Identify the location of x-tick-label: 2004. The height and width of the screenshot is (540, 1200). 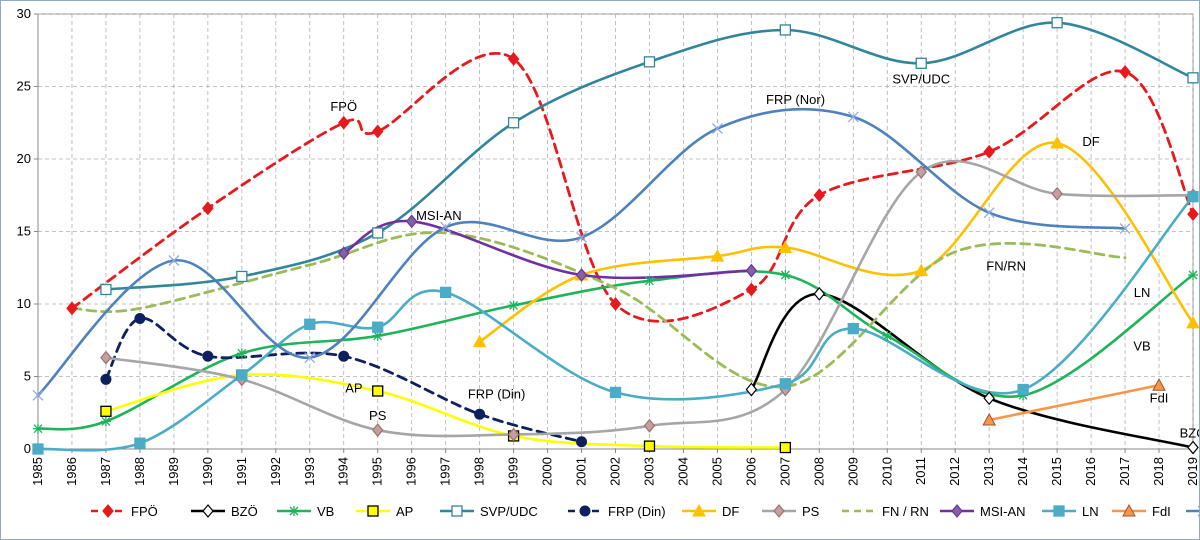
(682, 471).